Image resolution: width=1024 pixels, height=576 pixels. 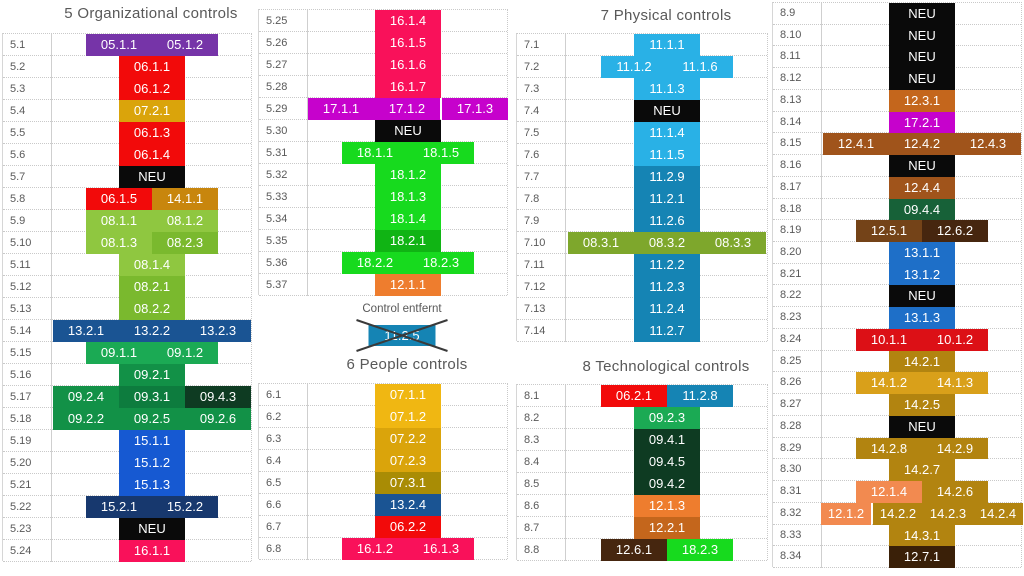 I want to click on control-cell-label: 12.4.2, so click(x=922, y=144).